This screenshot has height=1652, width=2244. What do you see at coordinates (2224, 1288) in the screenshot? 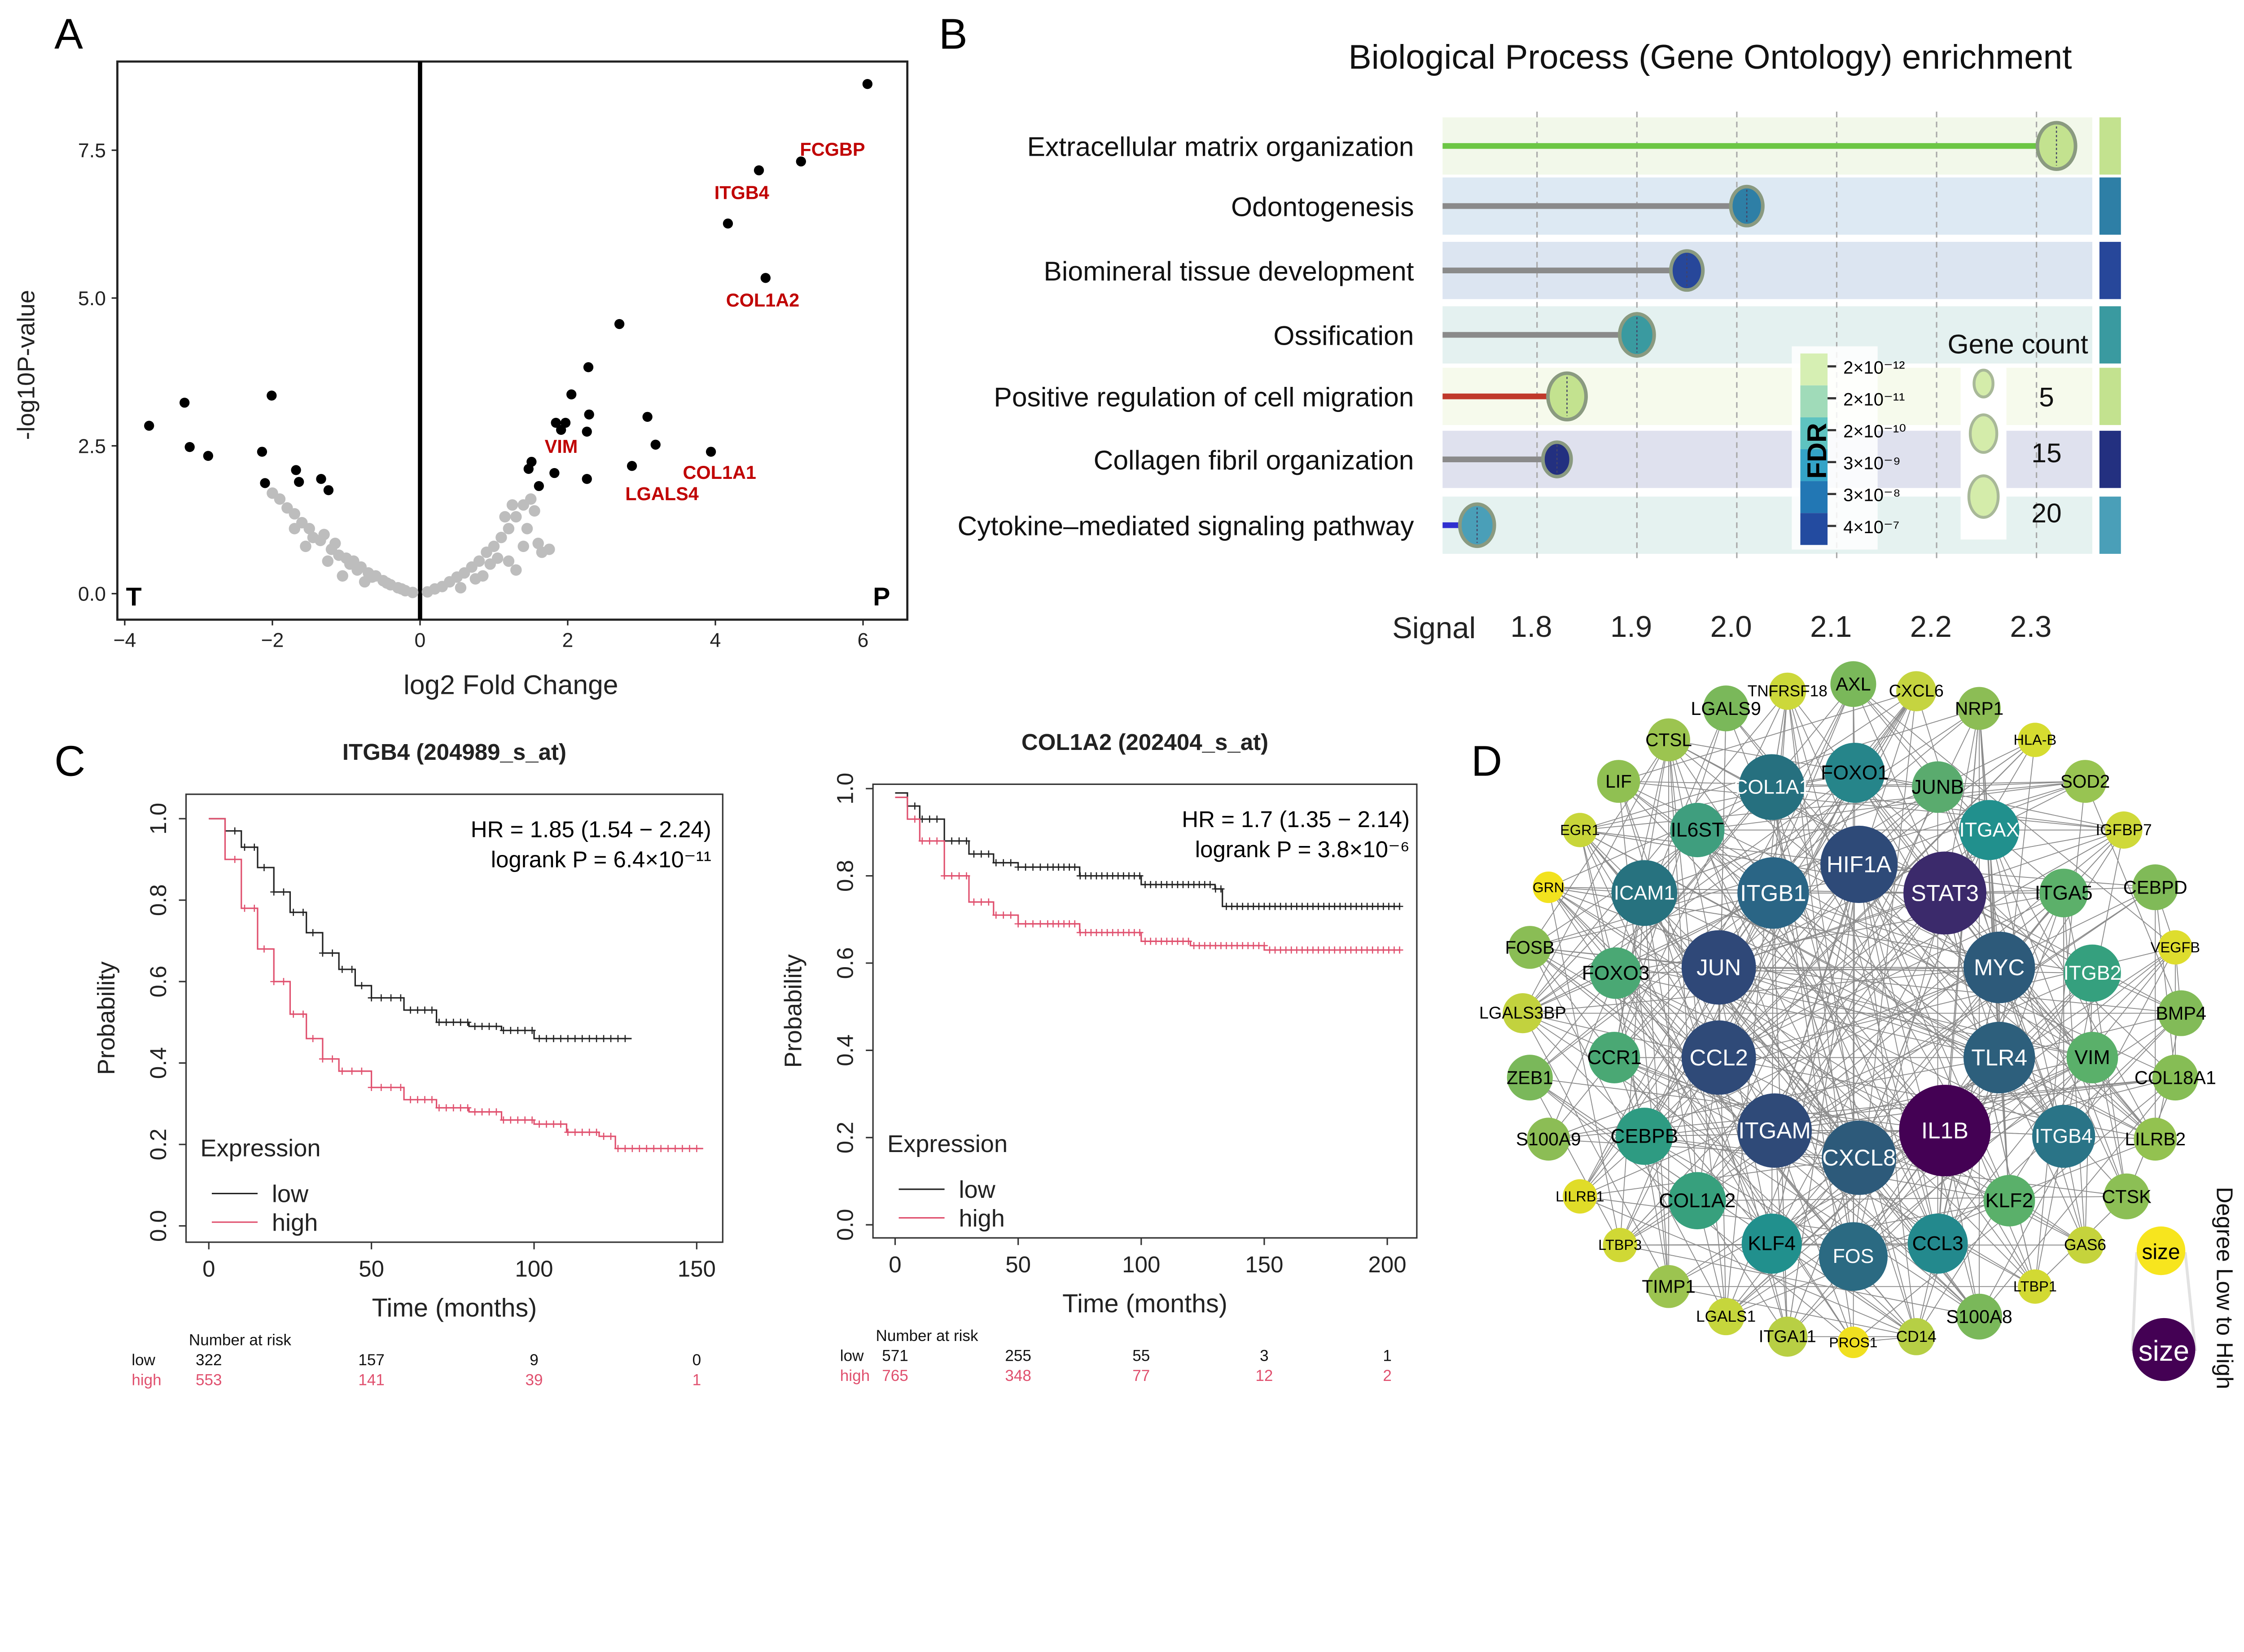
I see `degree-legend-title: Degree Low to High` at bounding box center [2224, 1288].